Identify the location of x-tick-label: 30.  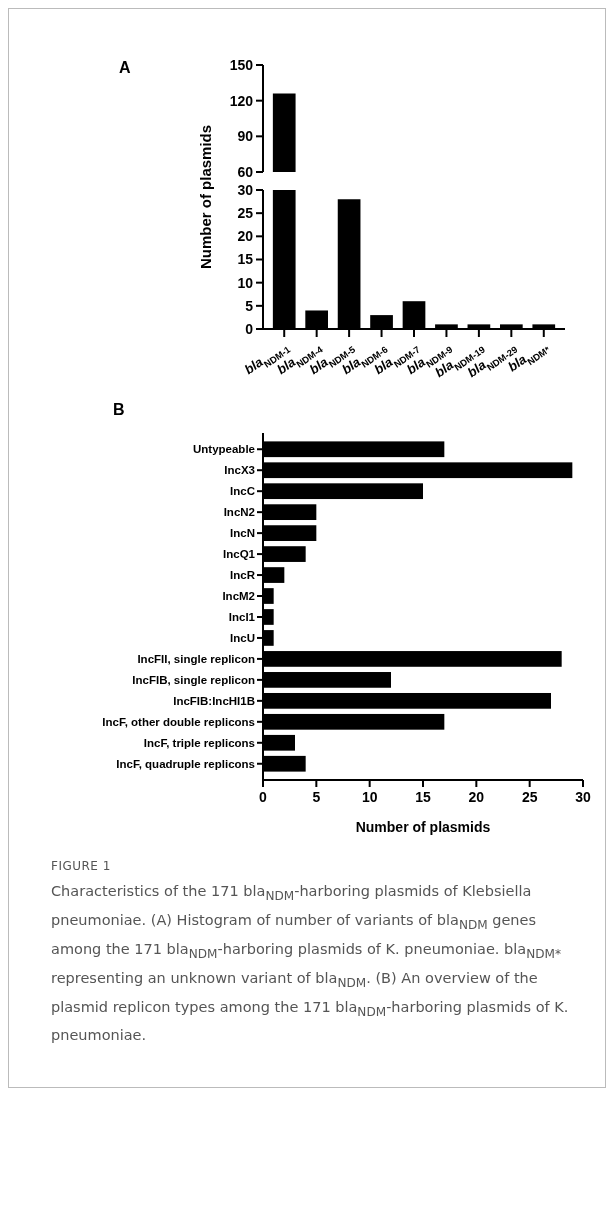
(583, 797).